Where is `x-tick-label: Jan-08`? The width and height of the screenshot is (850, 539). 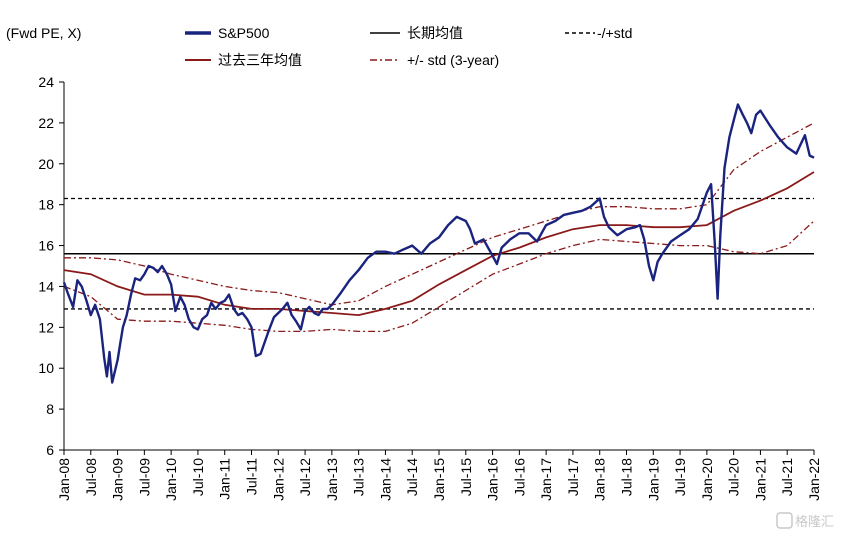
x-tick-label: Jan-08 is located at coordinates (64, 479).